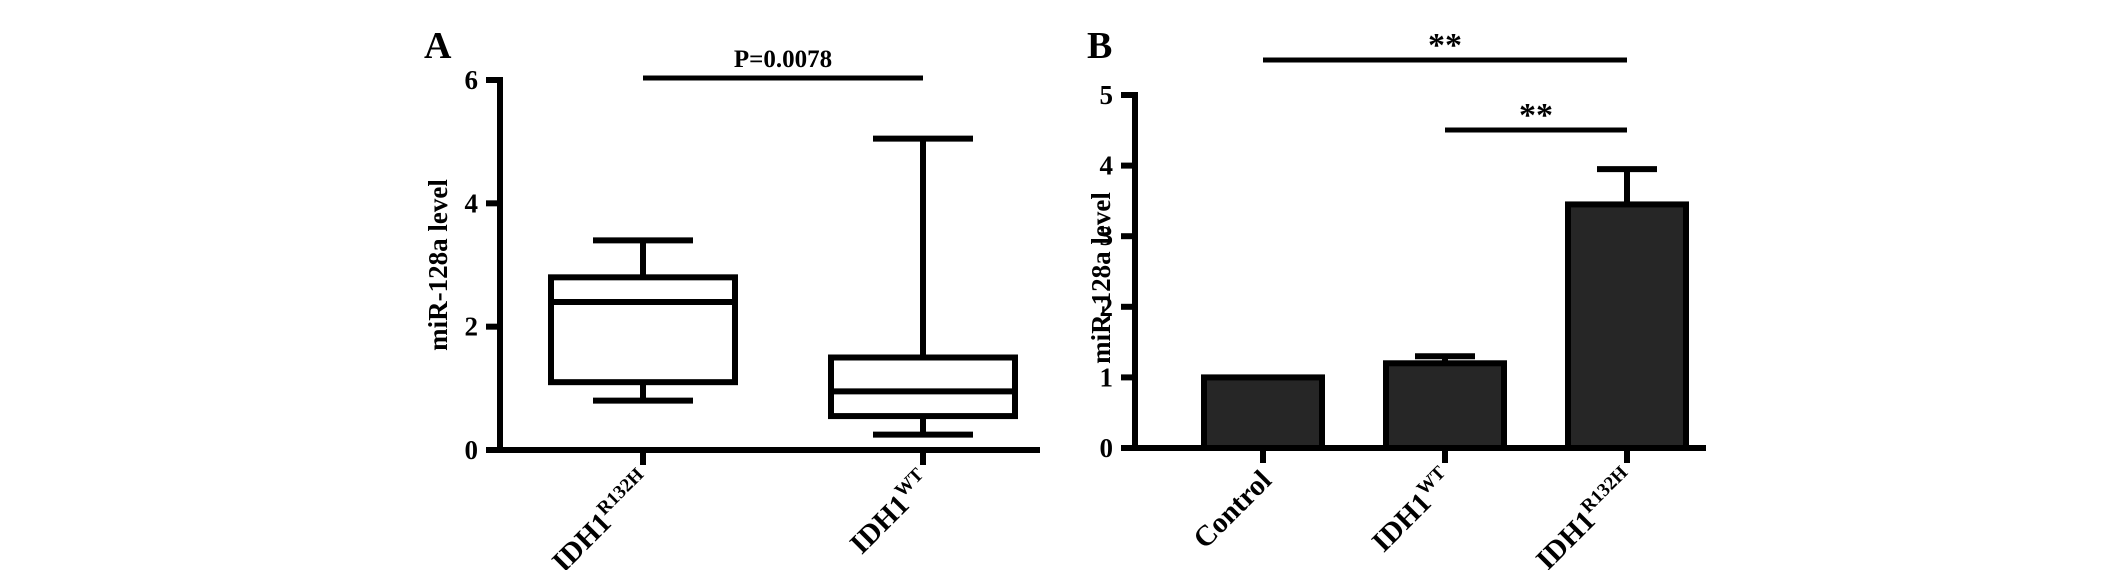 Image resolution: width=2126 pixels, height=570 pixels. Describe the element at coordinates (1099, 46) in the screenshot. I see `panel-label: B` at that location.